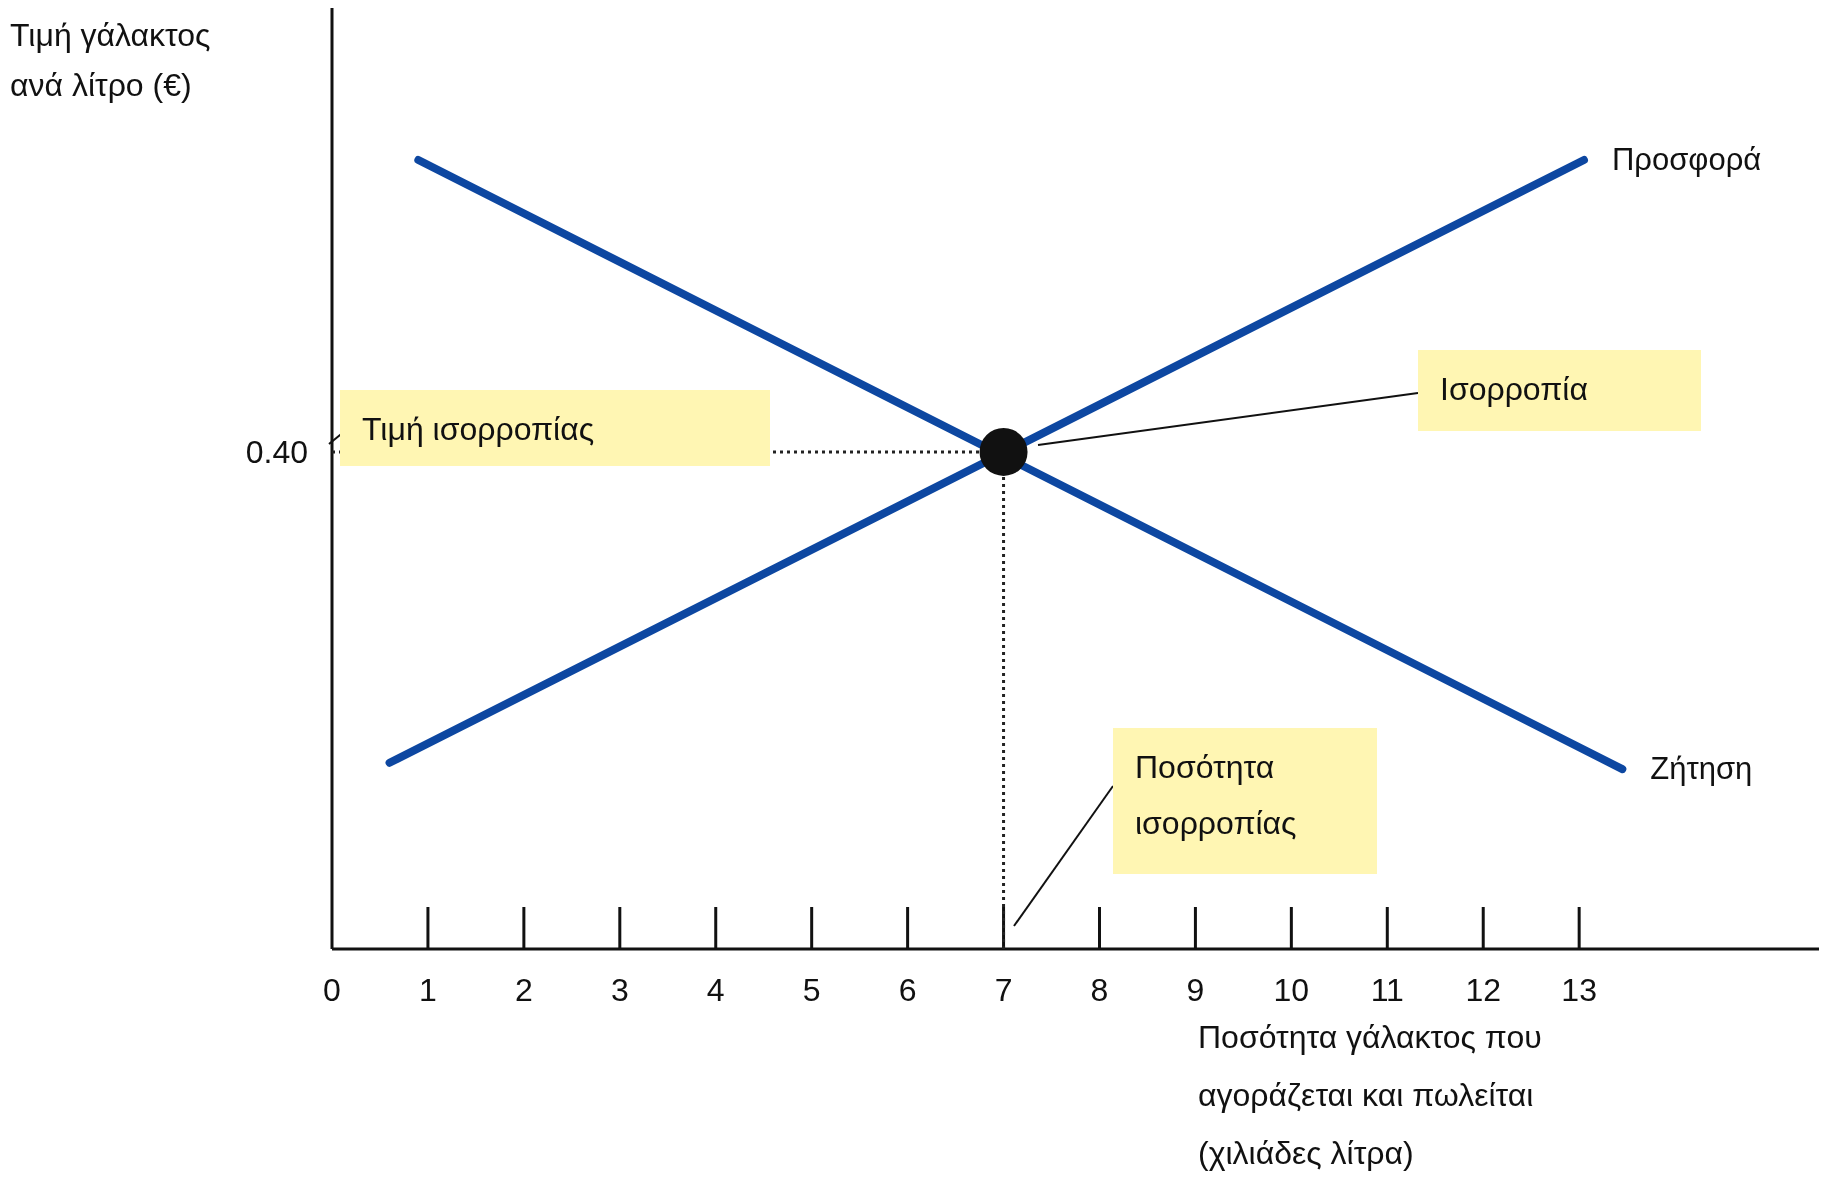  What do you see at coordinates (1291, 990) in the screenshot?
I see `x-tick-label: 10` at bounding box center [1291, 990].